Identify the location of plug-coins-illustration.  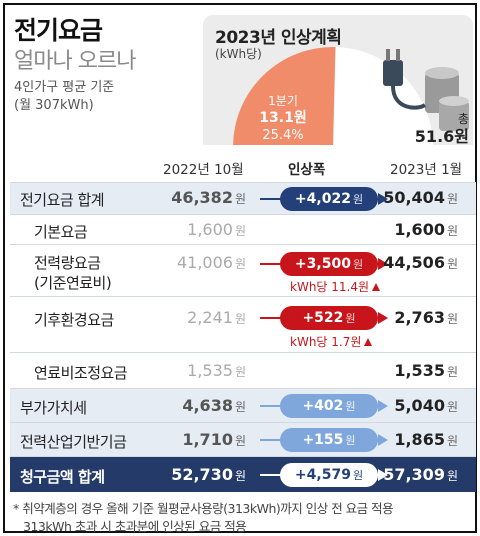
(426, 90).